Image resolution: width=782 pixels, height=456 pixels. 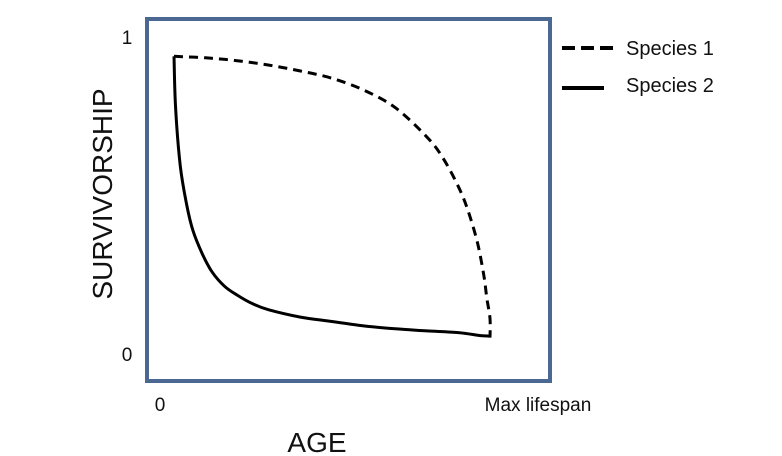 I want to click on x-axis-title: AGE, so click(x=316, y=441).